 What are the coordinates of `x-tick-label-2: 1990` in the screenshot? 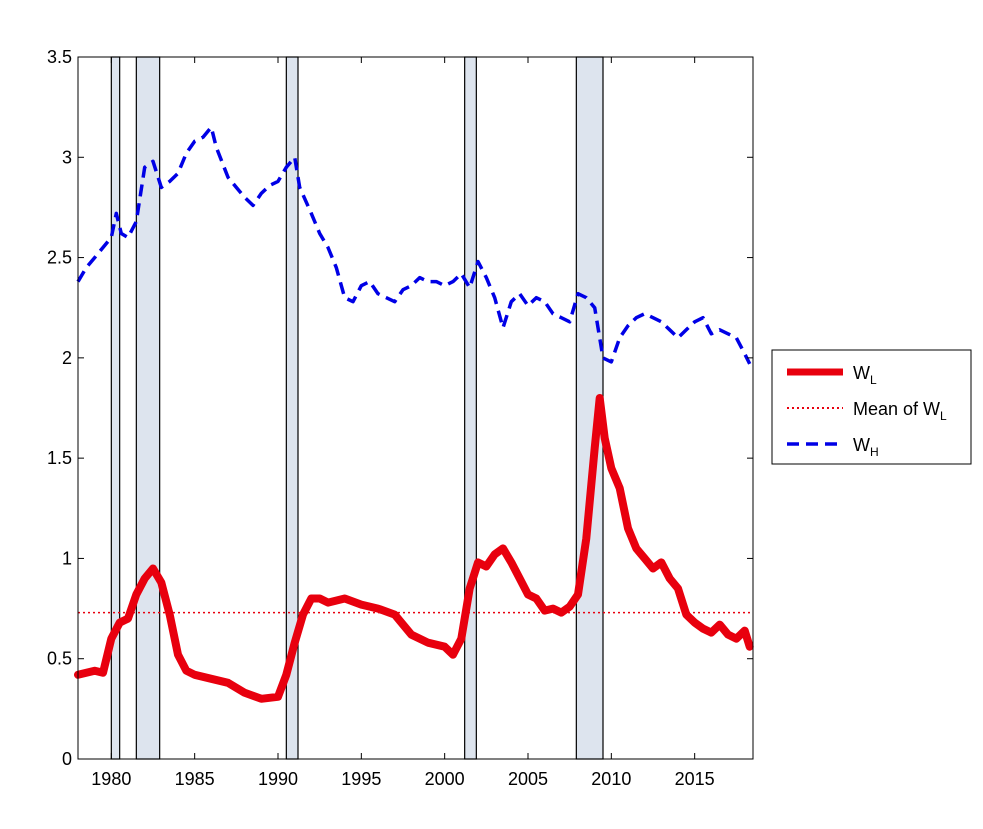 It's located at (278, 779).